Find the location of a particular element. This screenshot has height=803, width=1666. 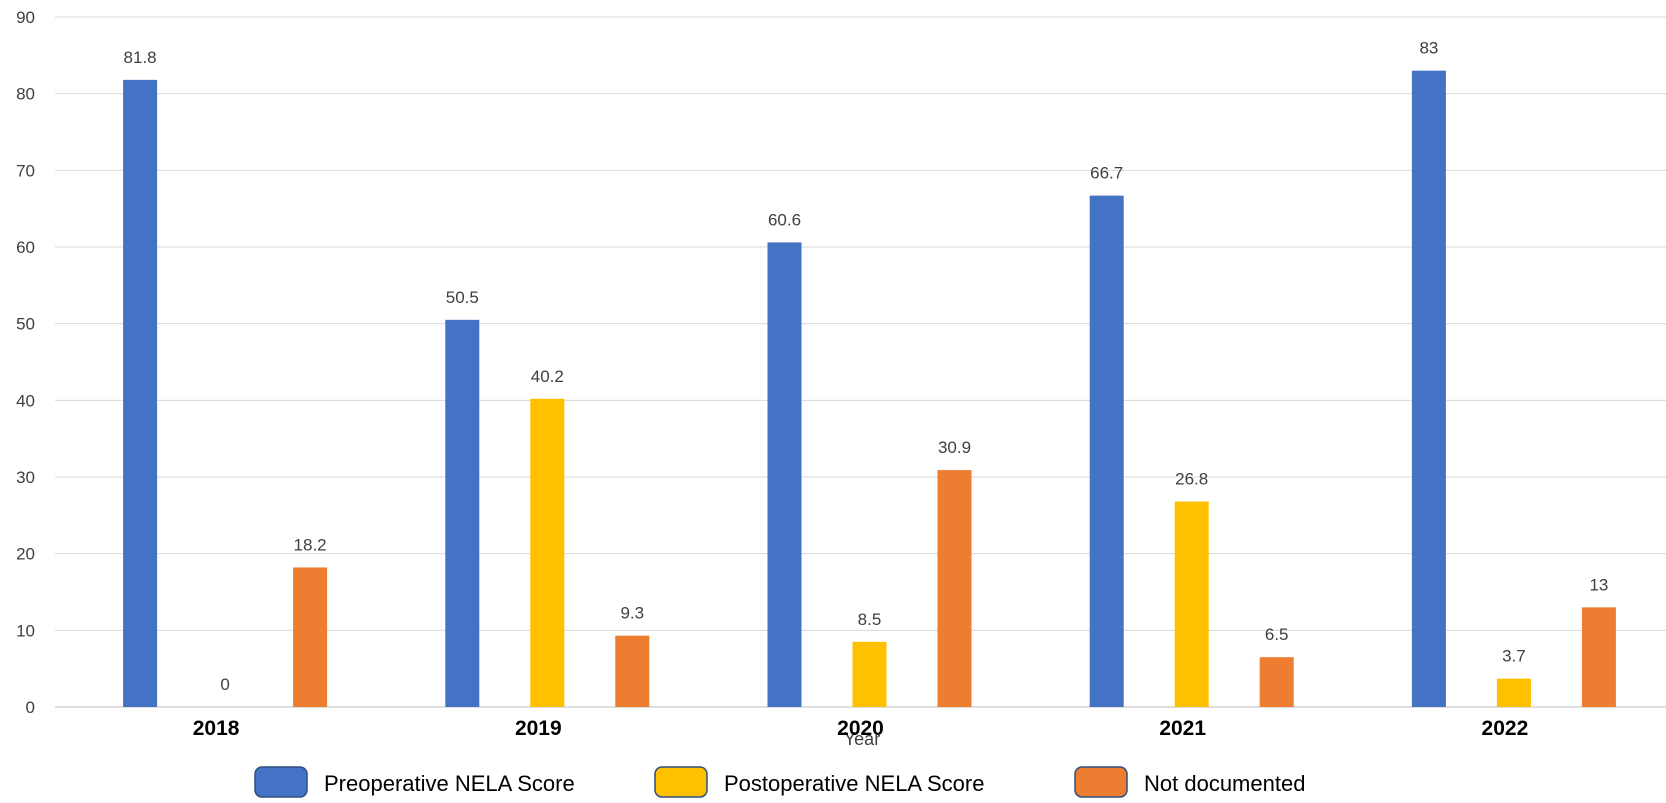

bar-not-documented-2021 is located at coordinates (1276, 682).